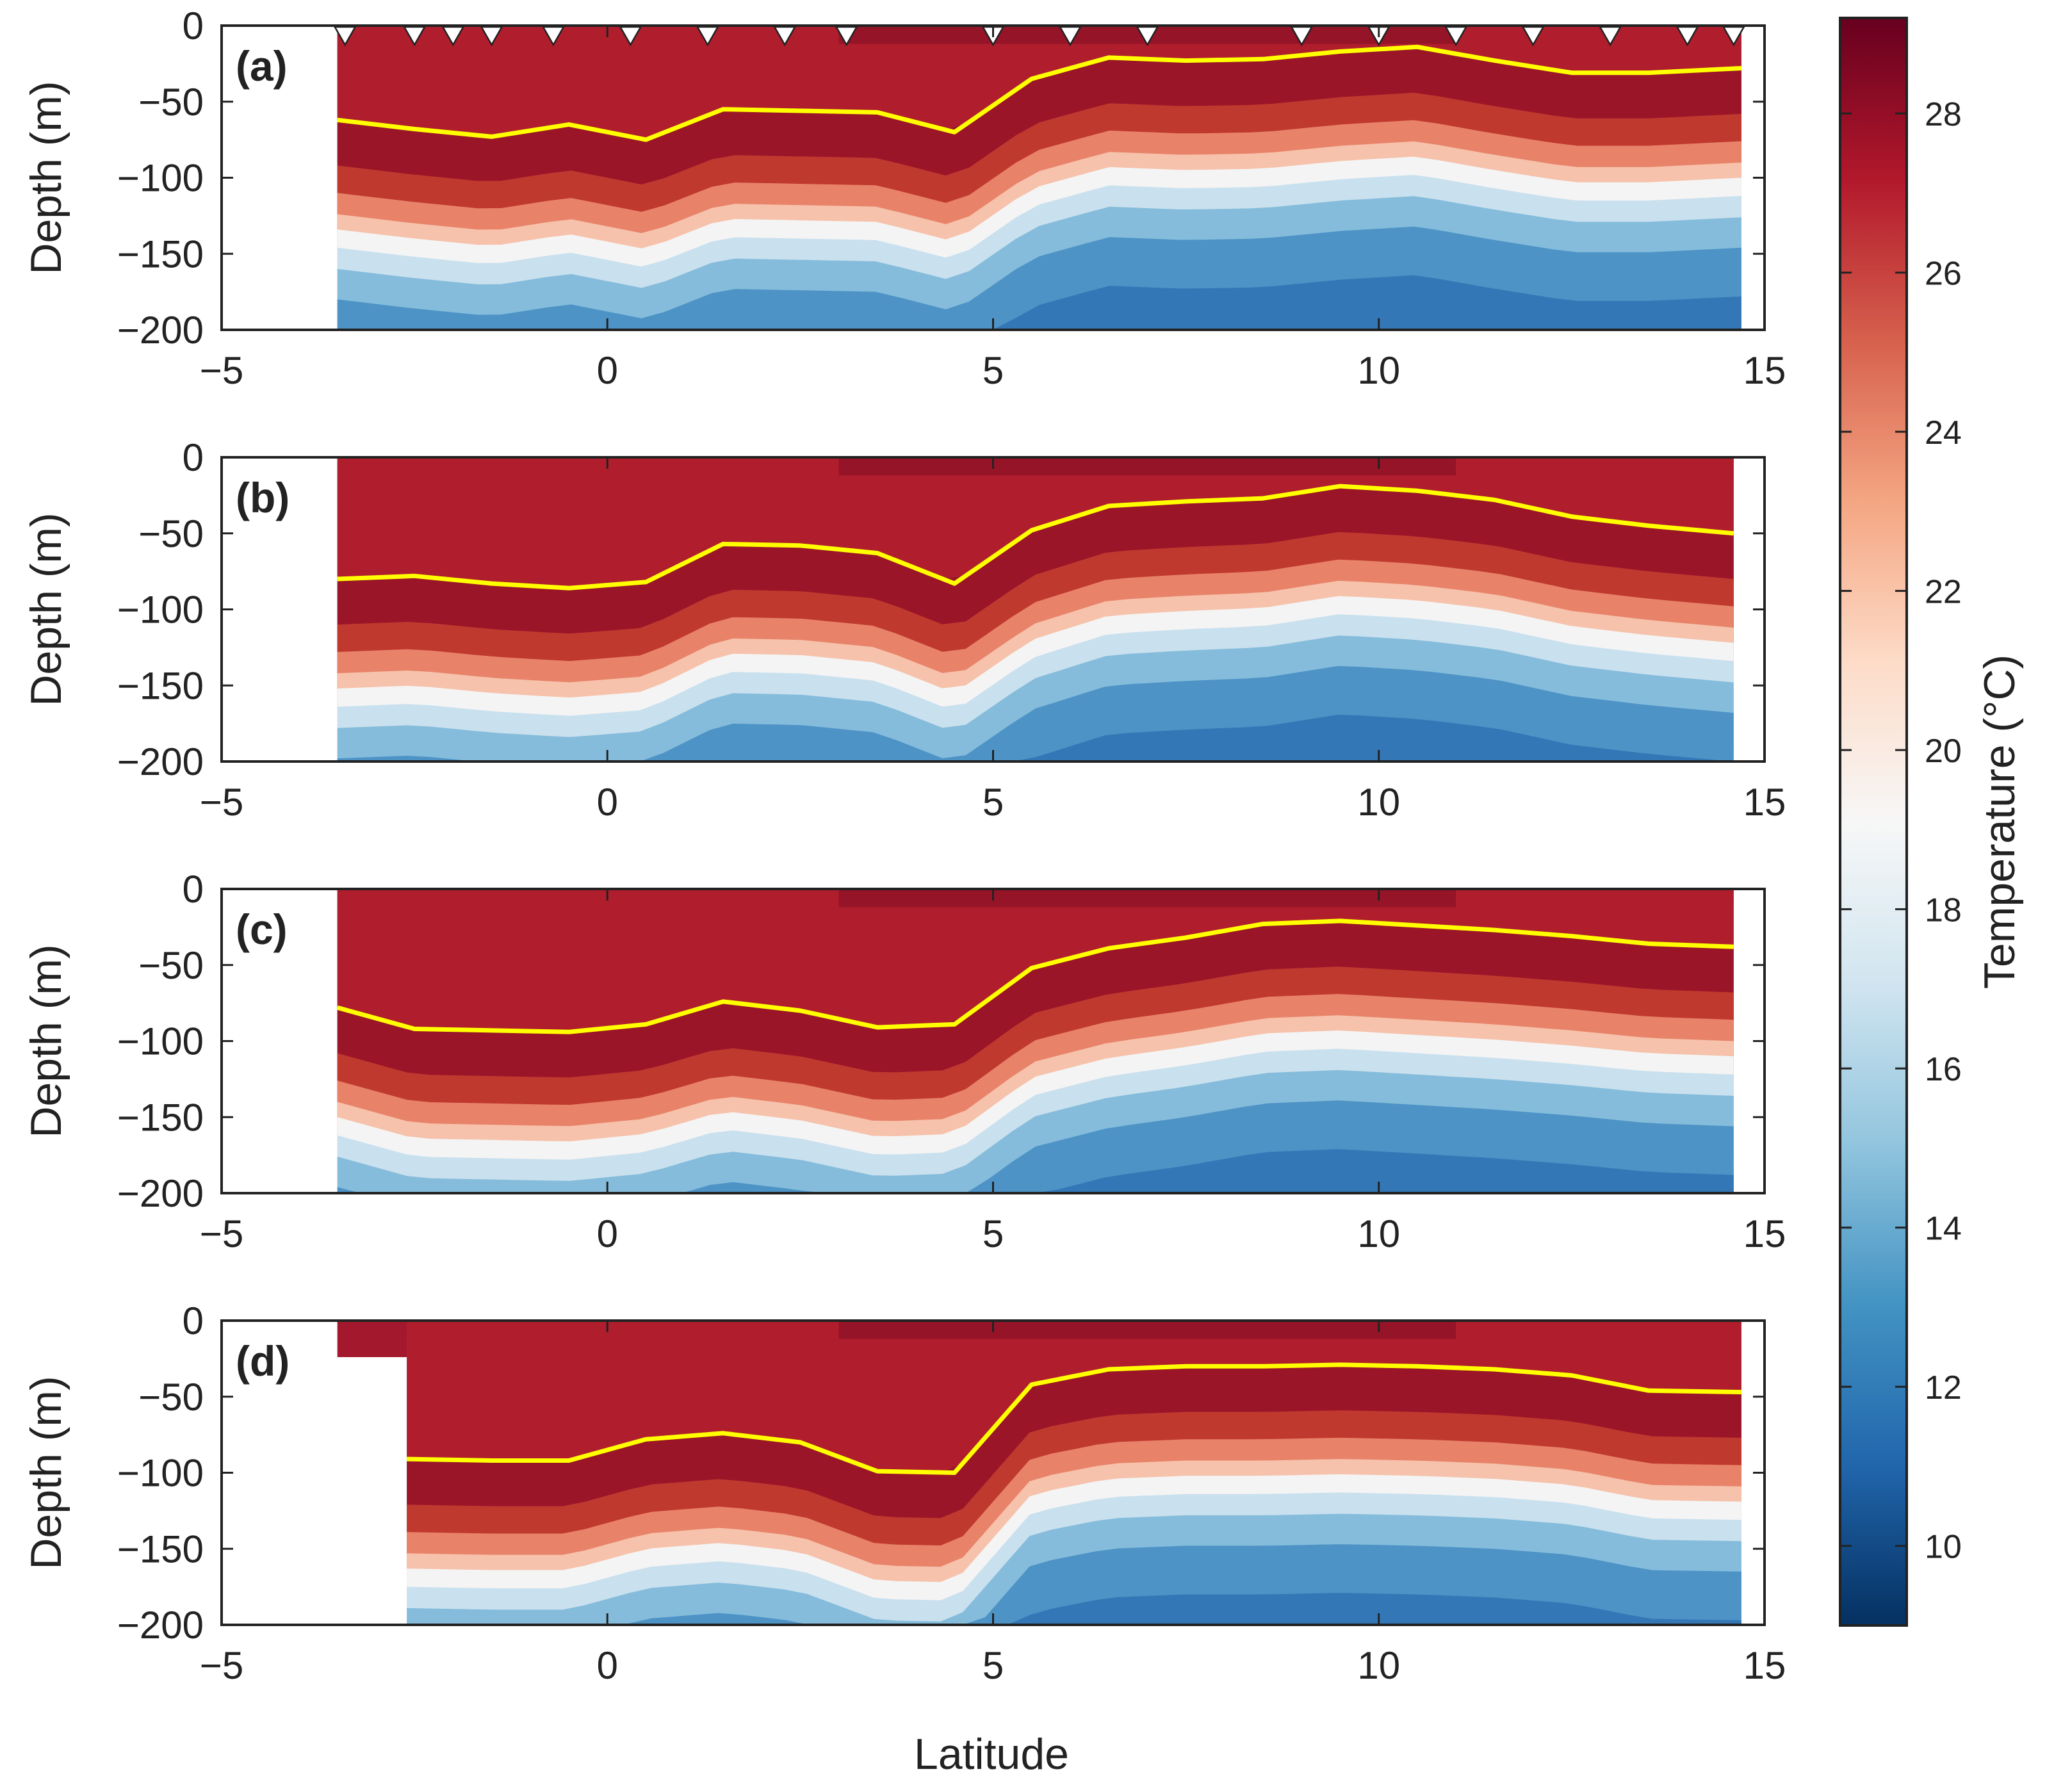  I want to click on colorbar-tick-label: 14, so click(1943, 1229).